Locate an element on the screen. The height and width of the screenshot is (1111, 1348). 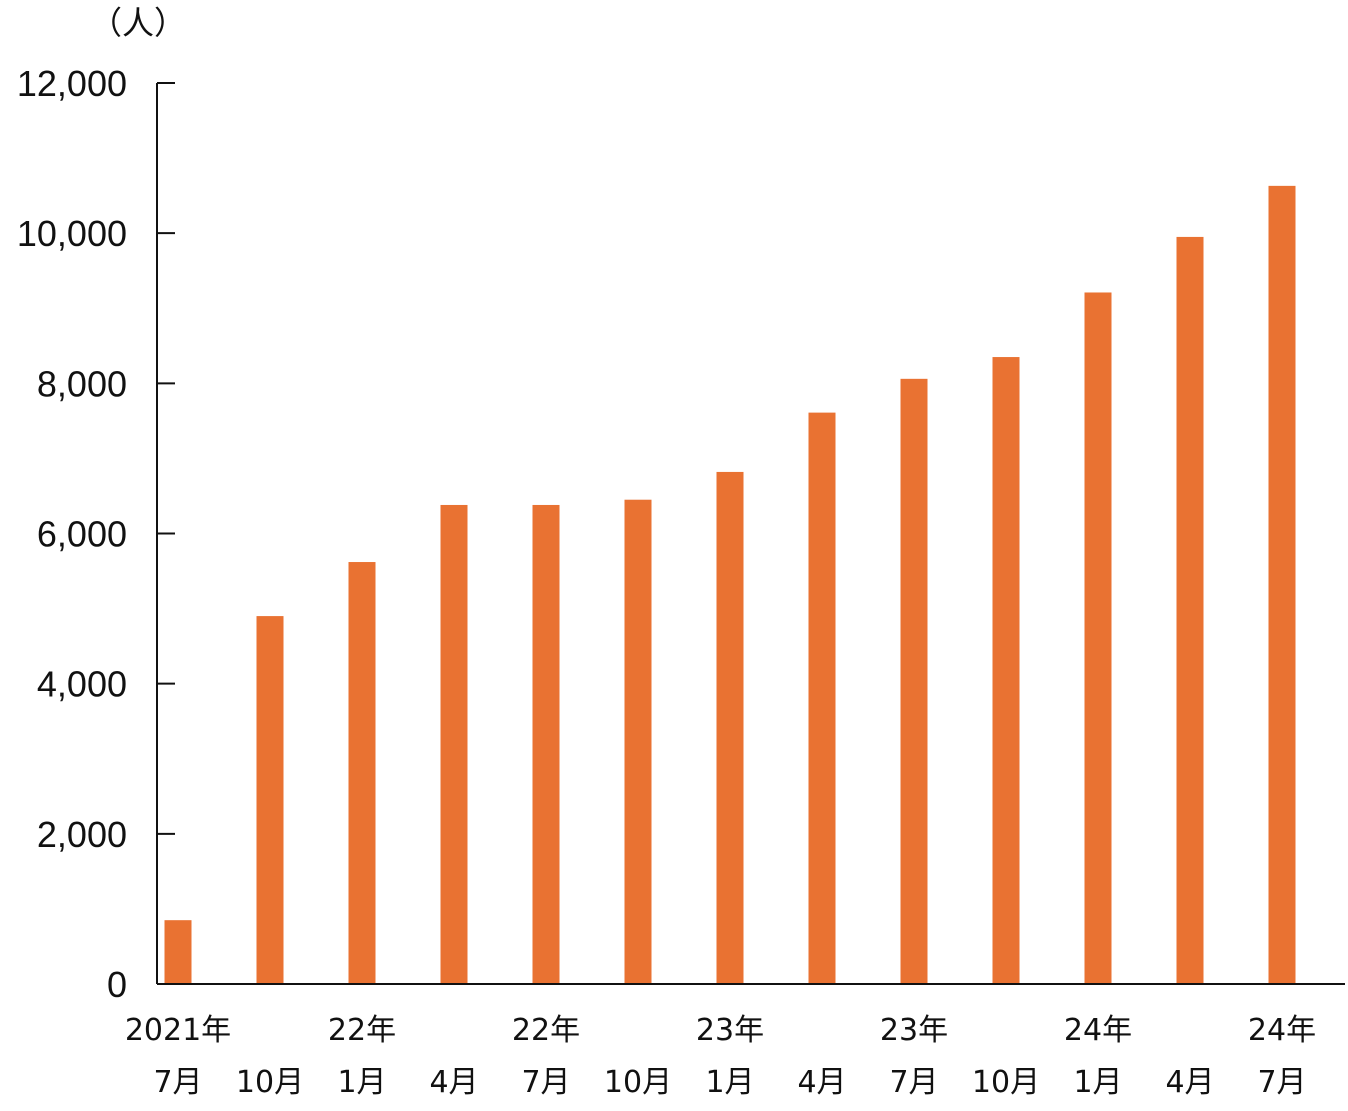
y-tick-label: 0 is located at coordinates (117, 984).